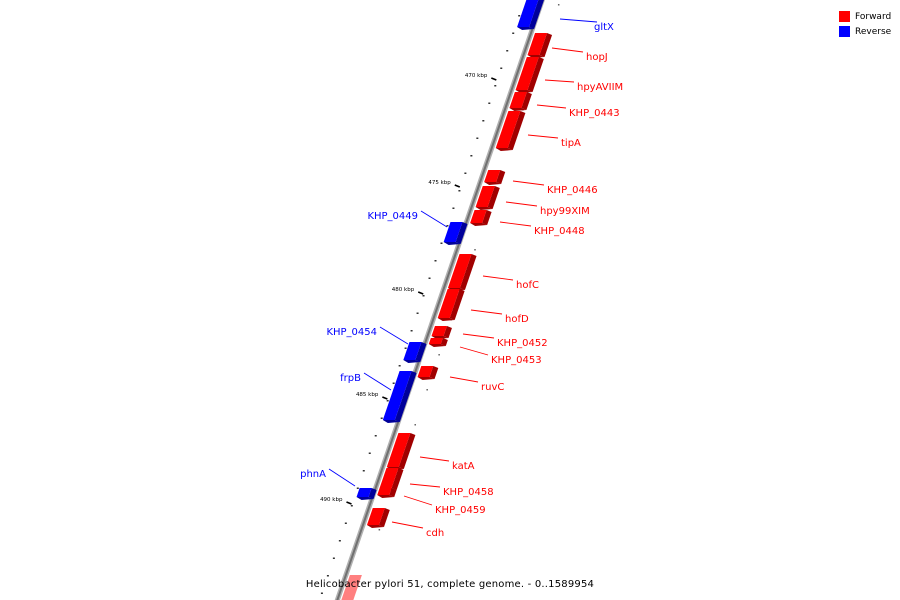  Describe the element at coordinates (604, 27) in the screenshot. I see `gene-label: gltX` at that location.